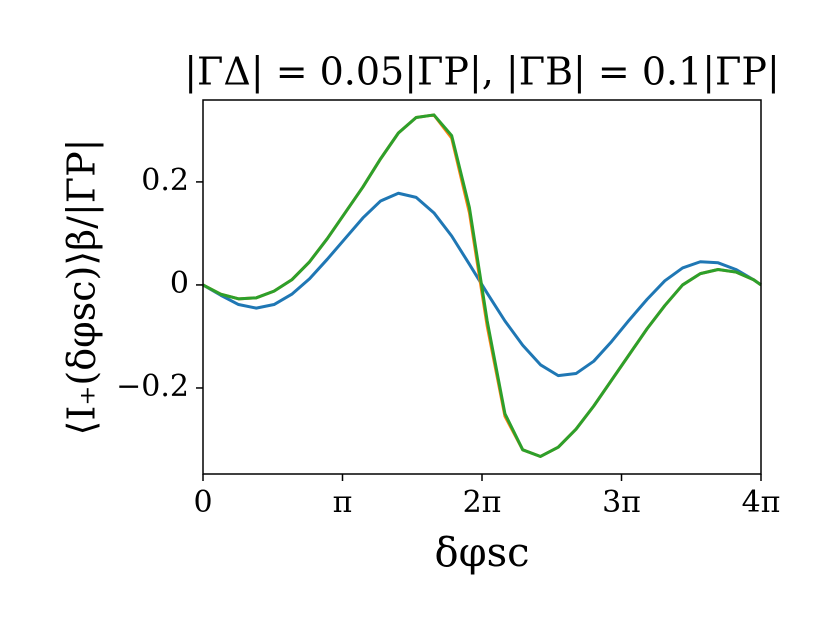 Image resolution: width=830 pixels, height=628 pixels. I want to click on x-axis-label: δφsc, so click(481, 553).